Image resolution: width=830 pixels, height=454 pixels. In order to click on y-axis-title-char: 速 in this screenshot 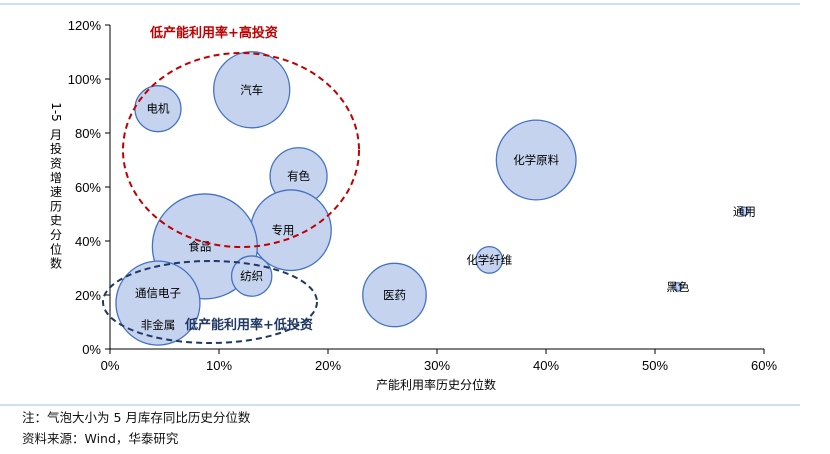, I will do `click(56, 192)`.